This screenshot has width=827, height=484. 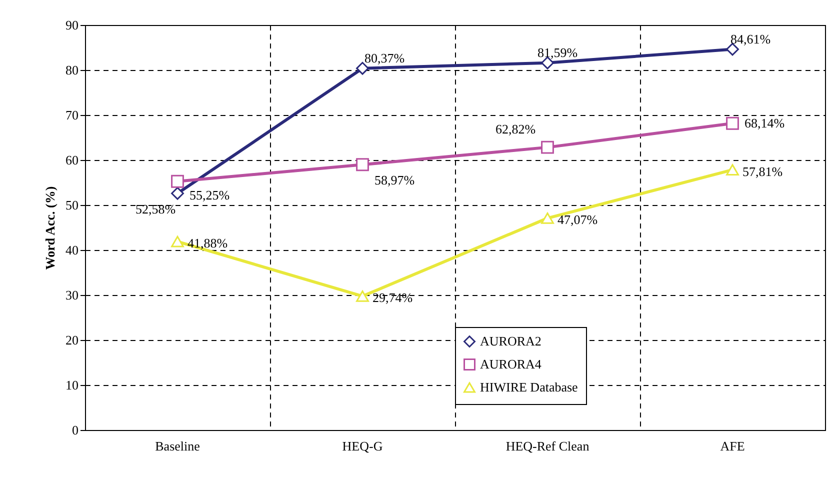 I want to click on data-label: 57,81%, so click(x=762, y=171).